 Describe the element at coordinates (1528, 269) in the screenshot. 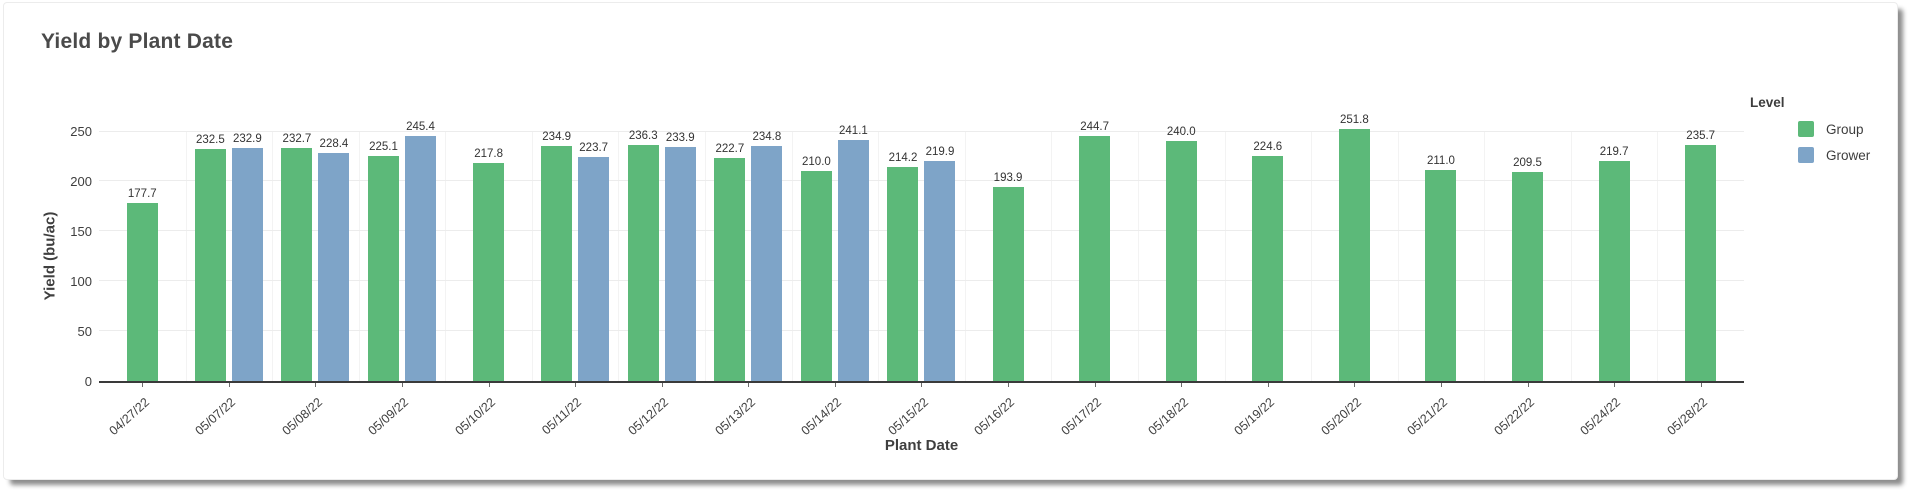

I see `bar-group-05/22/22: 209.5` at that location.